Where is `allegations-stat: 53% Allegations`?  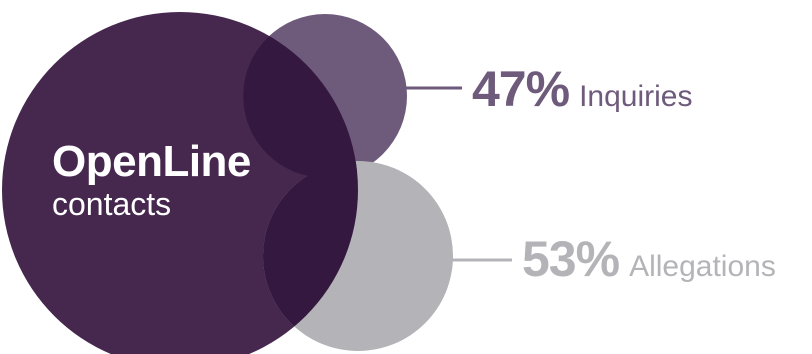
allegations-stat: 53% Allegations is located at coordinates (649, 259).